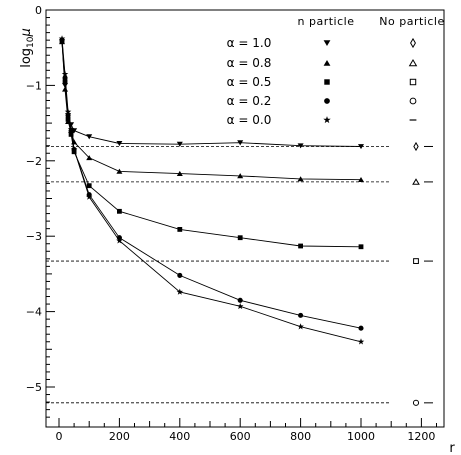 This screenshot has height=455, width=461. What do you see at coordinates (422, 273) in the screenshot?
I see `no-particle-markers` at bounding box center [422, 273].